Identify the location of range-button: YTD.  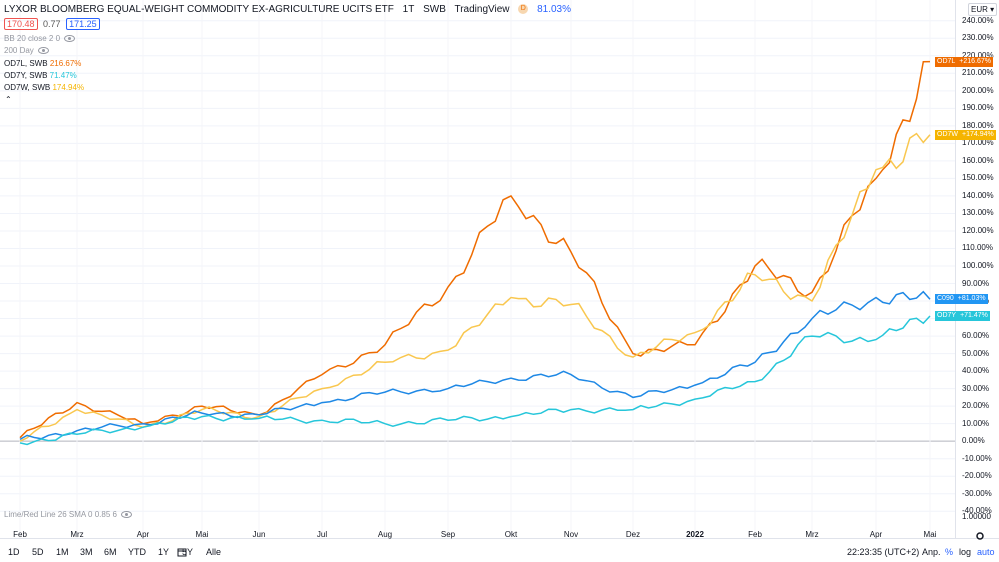
(137, 552).